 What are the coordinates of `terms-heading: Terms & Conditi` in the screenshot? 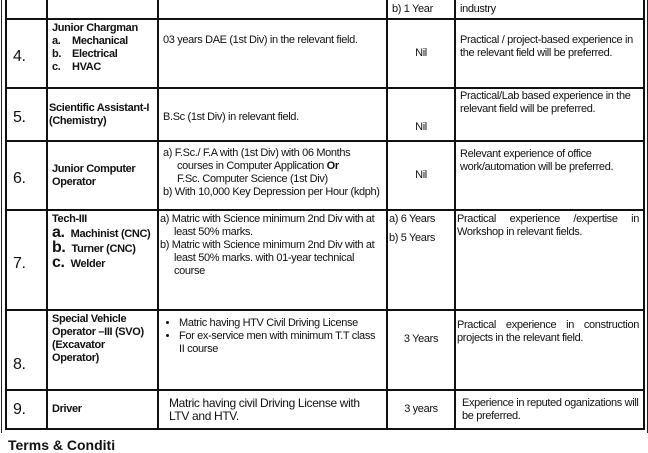 It's located at (62, 445).